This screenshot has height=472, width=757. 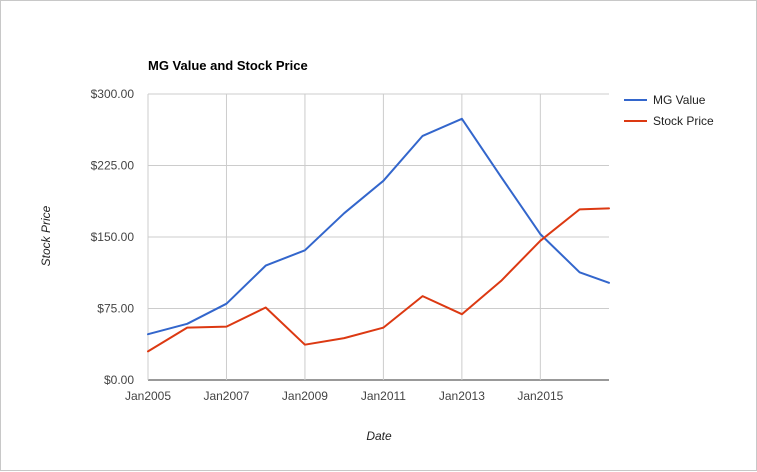 I want to click on y-axis-title: Stock Price, so click(x=46, y=235).